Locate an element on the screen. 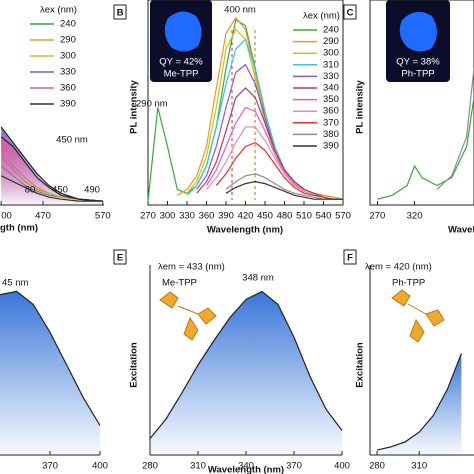  x-tick-label: 360 is located at coordinates (207, 216).